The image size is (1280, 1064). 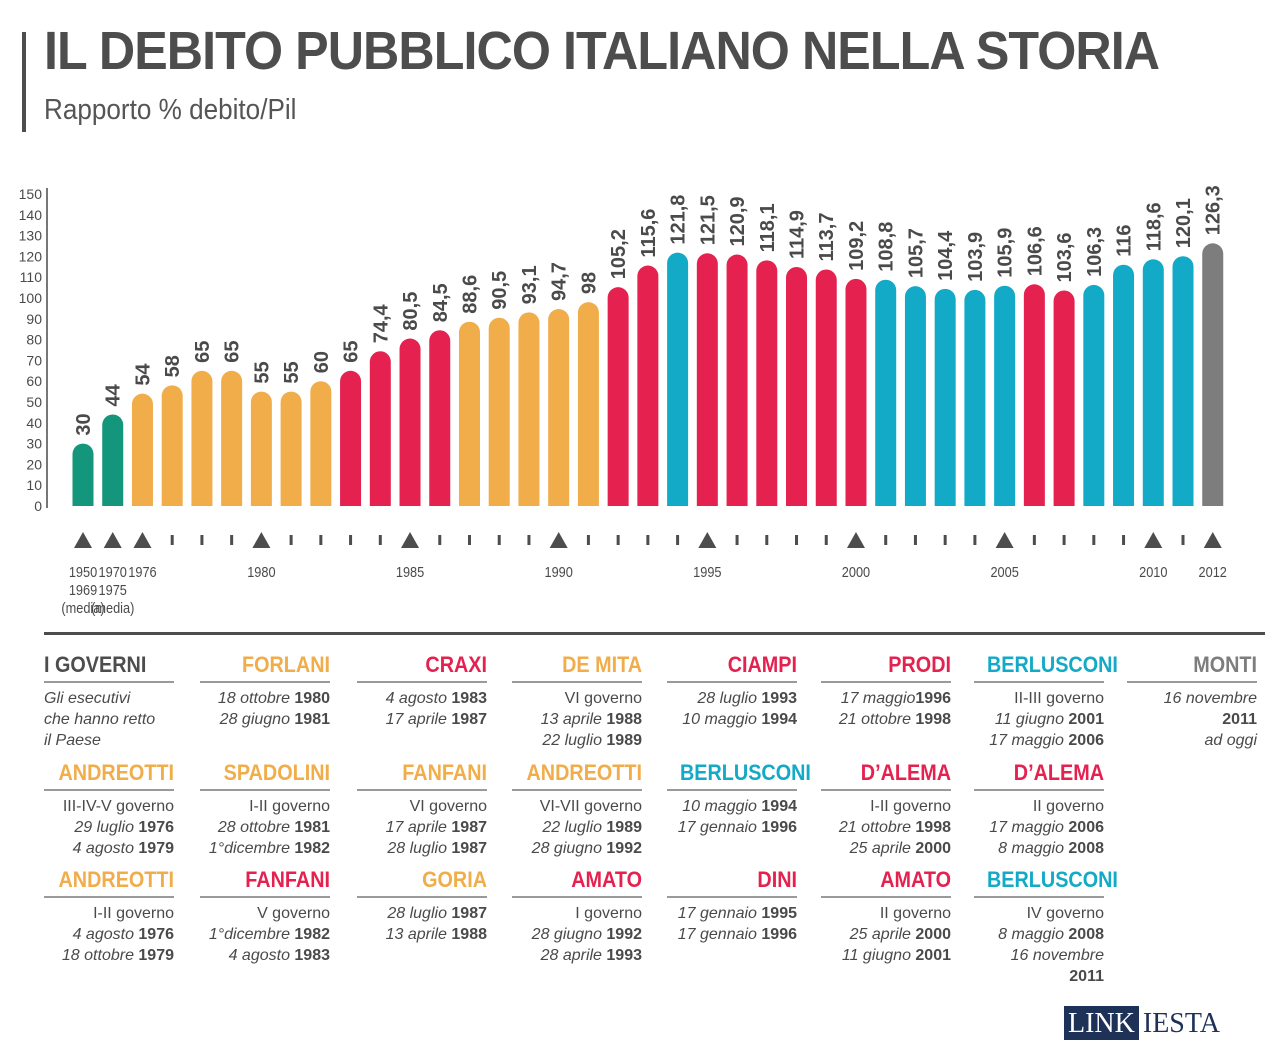 I want to click on government-detail-text: 13 aprile, so click(x=418, y=934).